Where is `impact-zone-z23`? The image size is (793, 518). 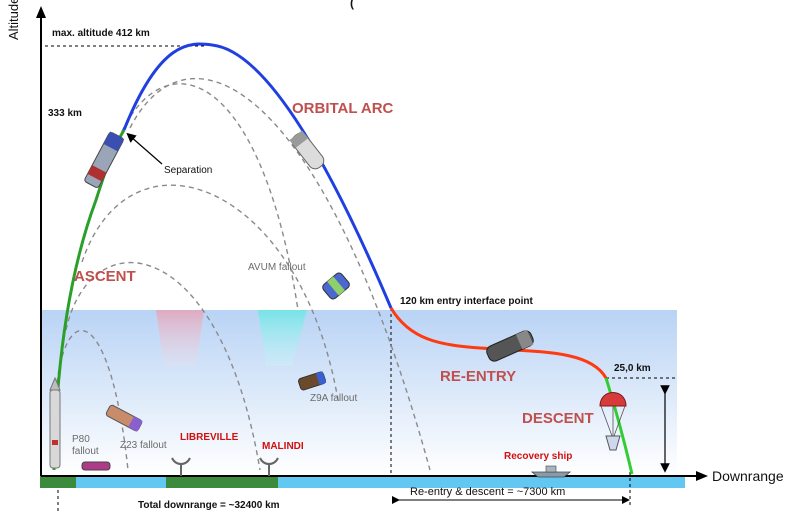 impact-zone-z23 is located at coordinates (180, 338).